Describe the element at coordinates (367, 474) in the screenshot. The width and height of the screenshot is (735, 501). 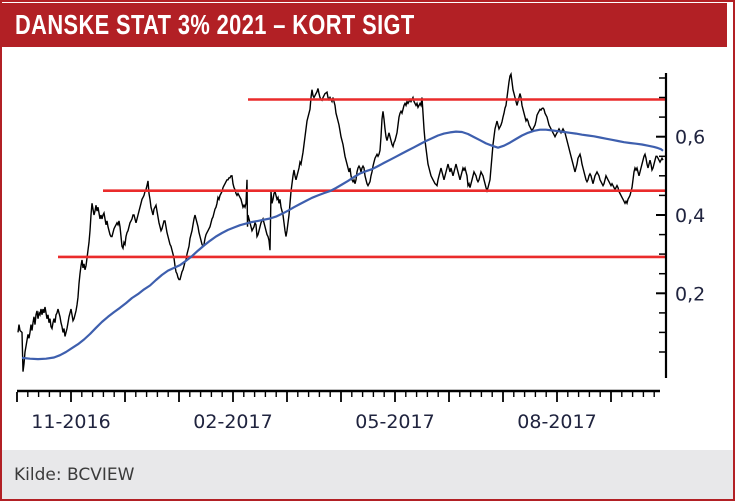
I see `source-footer: Kilde: BCVIEW` at that location.